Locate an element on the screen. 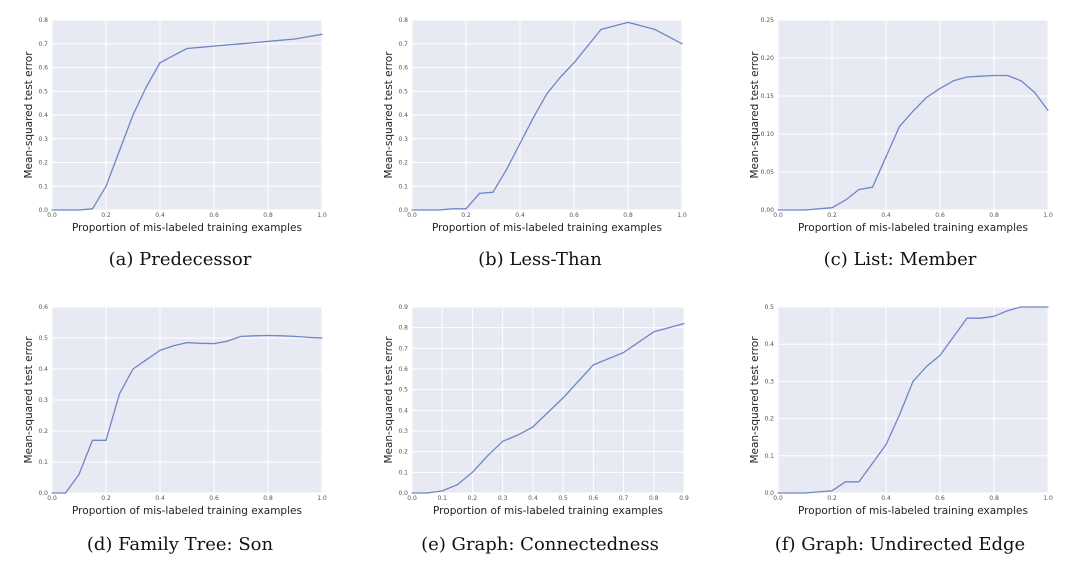 The height and width of the screenshot is (576, 1080). subfigure-caption: (f) Graph: Undirected Edge is located at coordinates (900, 544).